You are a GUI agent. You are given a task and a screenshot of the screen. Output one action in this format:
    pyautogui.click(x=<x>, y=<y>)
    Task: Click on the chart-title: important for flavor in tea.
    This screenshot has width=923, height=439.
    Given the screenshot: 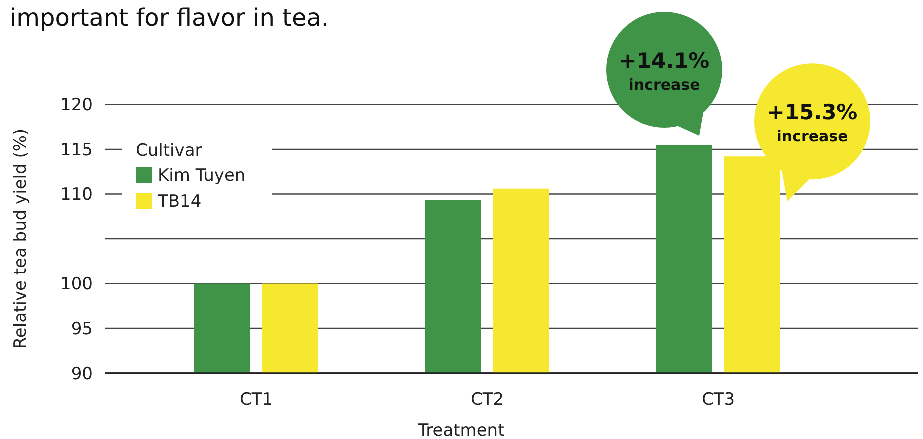 What is the action you would take?
    pyautogui.click(x=170, y=18)
    